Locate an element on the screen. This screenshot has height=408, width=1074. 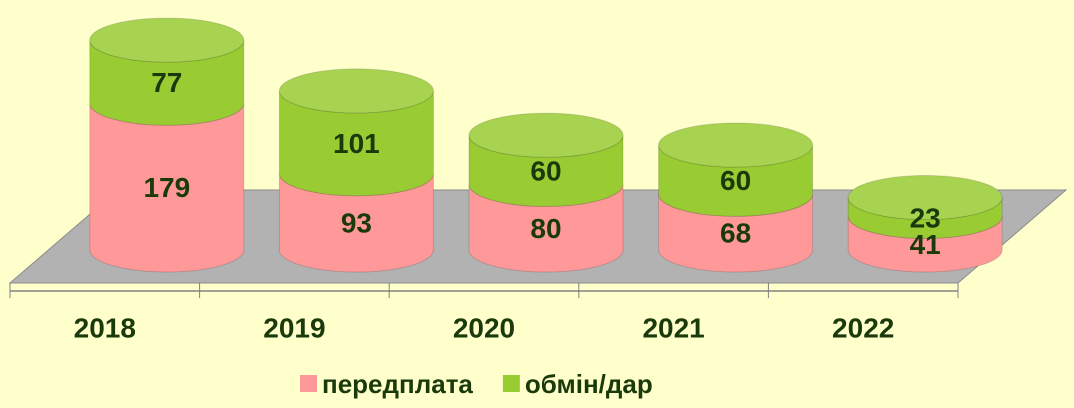
data-label: 93 is located at coordinates (356, 222).